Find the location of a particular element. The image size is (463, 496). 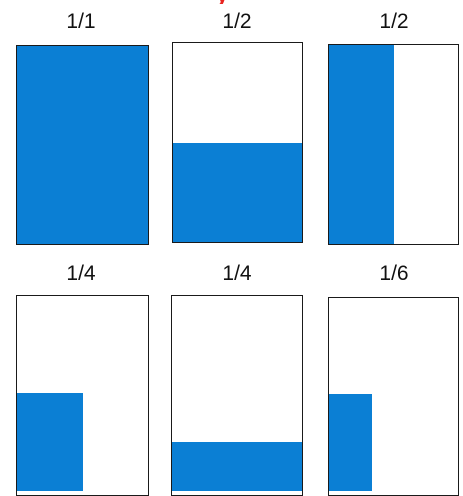

title-fragment: y is located at coordinates (231, 2).